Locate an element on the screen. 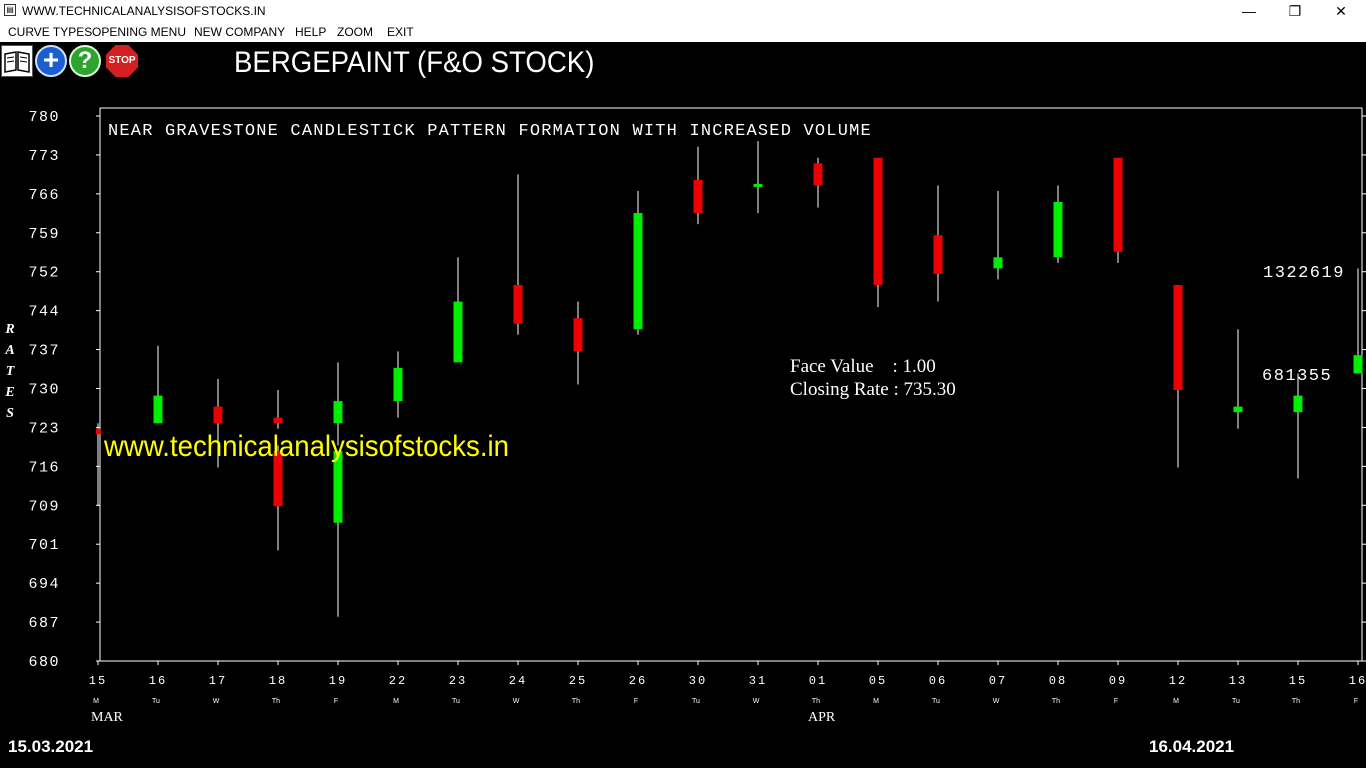  stock-info: Face Value : 1.00 Closing Rate : 735.30 is located at coordinates (873, 378).